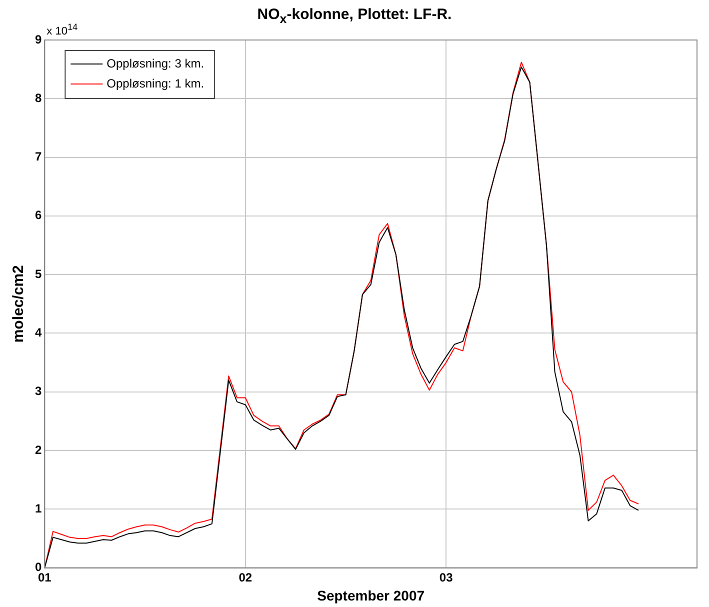 Image resolution: width=709 pixels, height=607 pixels. I want to click on y-tick-label: 1, so click(38, 508).